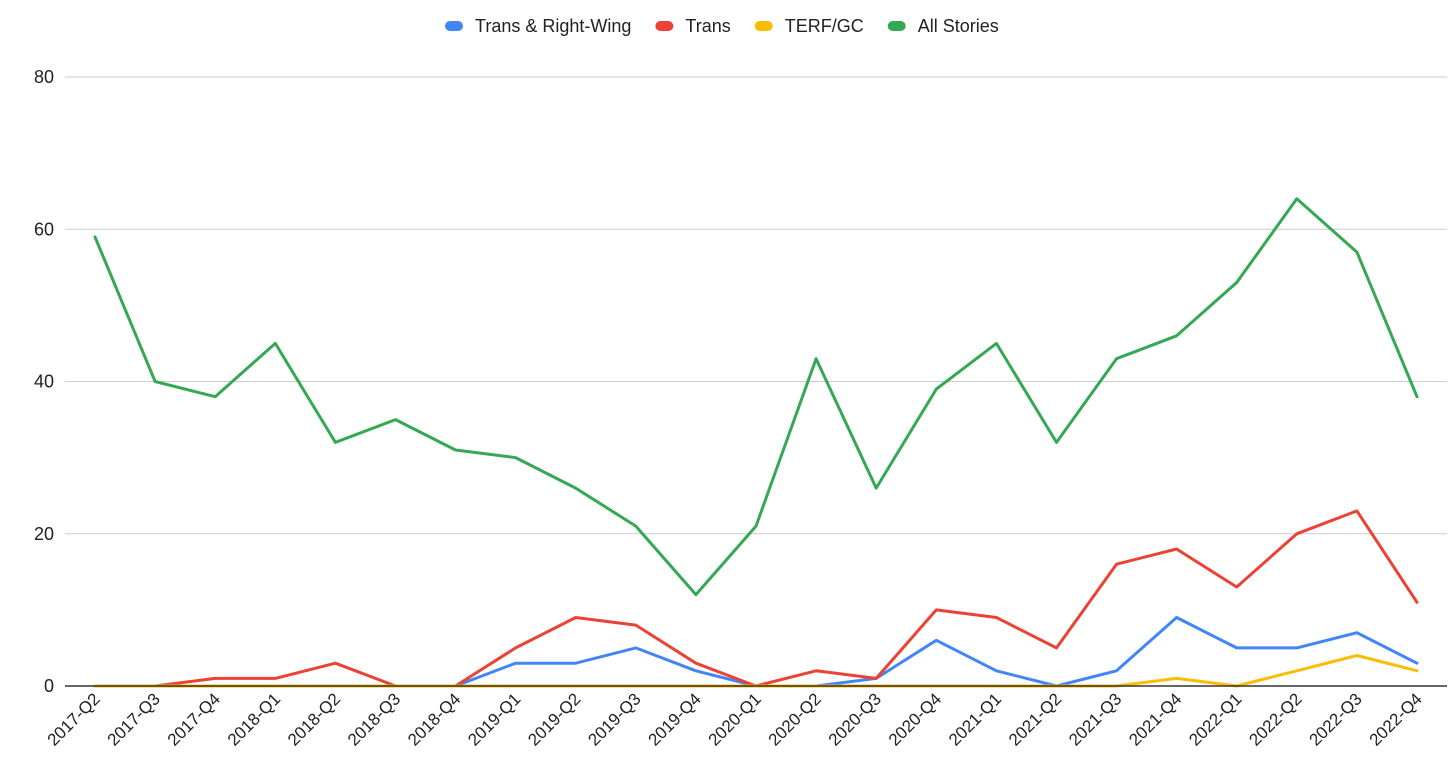 This screenshot has height=771, width=1456. I want to click on x-tick-label: 2021-Q2, so click(1035, 719).